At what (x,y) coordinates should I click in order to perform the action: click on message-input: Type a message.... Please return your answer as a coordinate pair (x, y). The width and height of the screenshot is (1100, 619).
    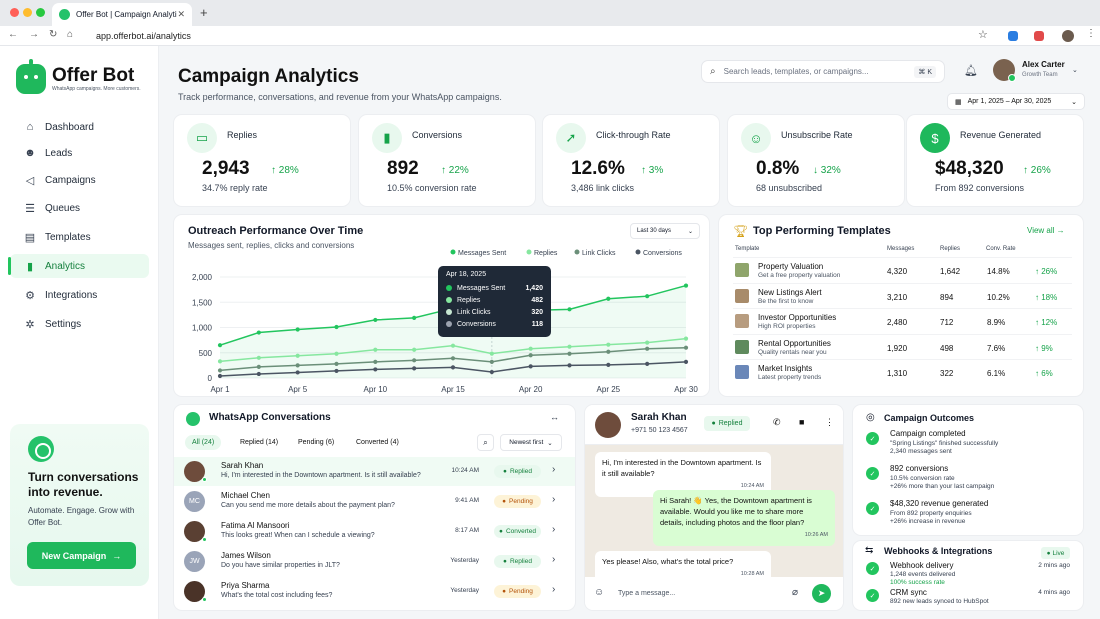
    Looking at the image, I should click on (647, 593).